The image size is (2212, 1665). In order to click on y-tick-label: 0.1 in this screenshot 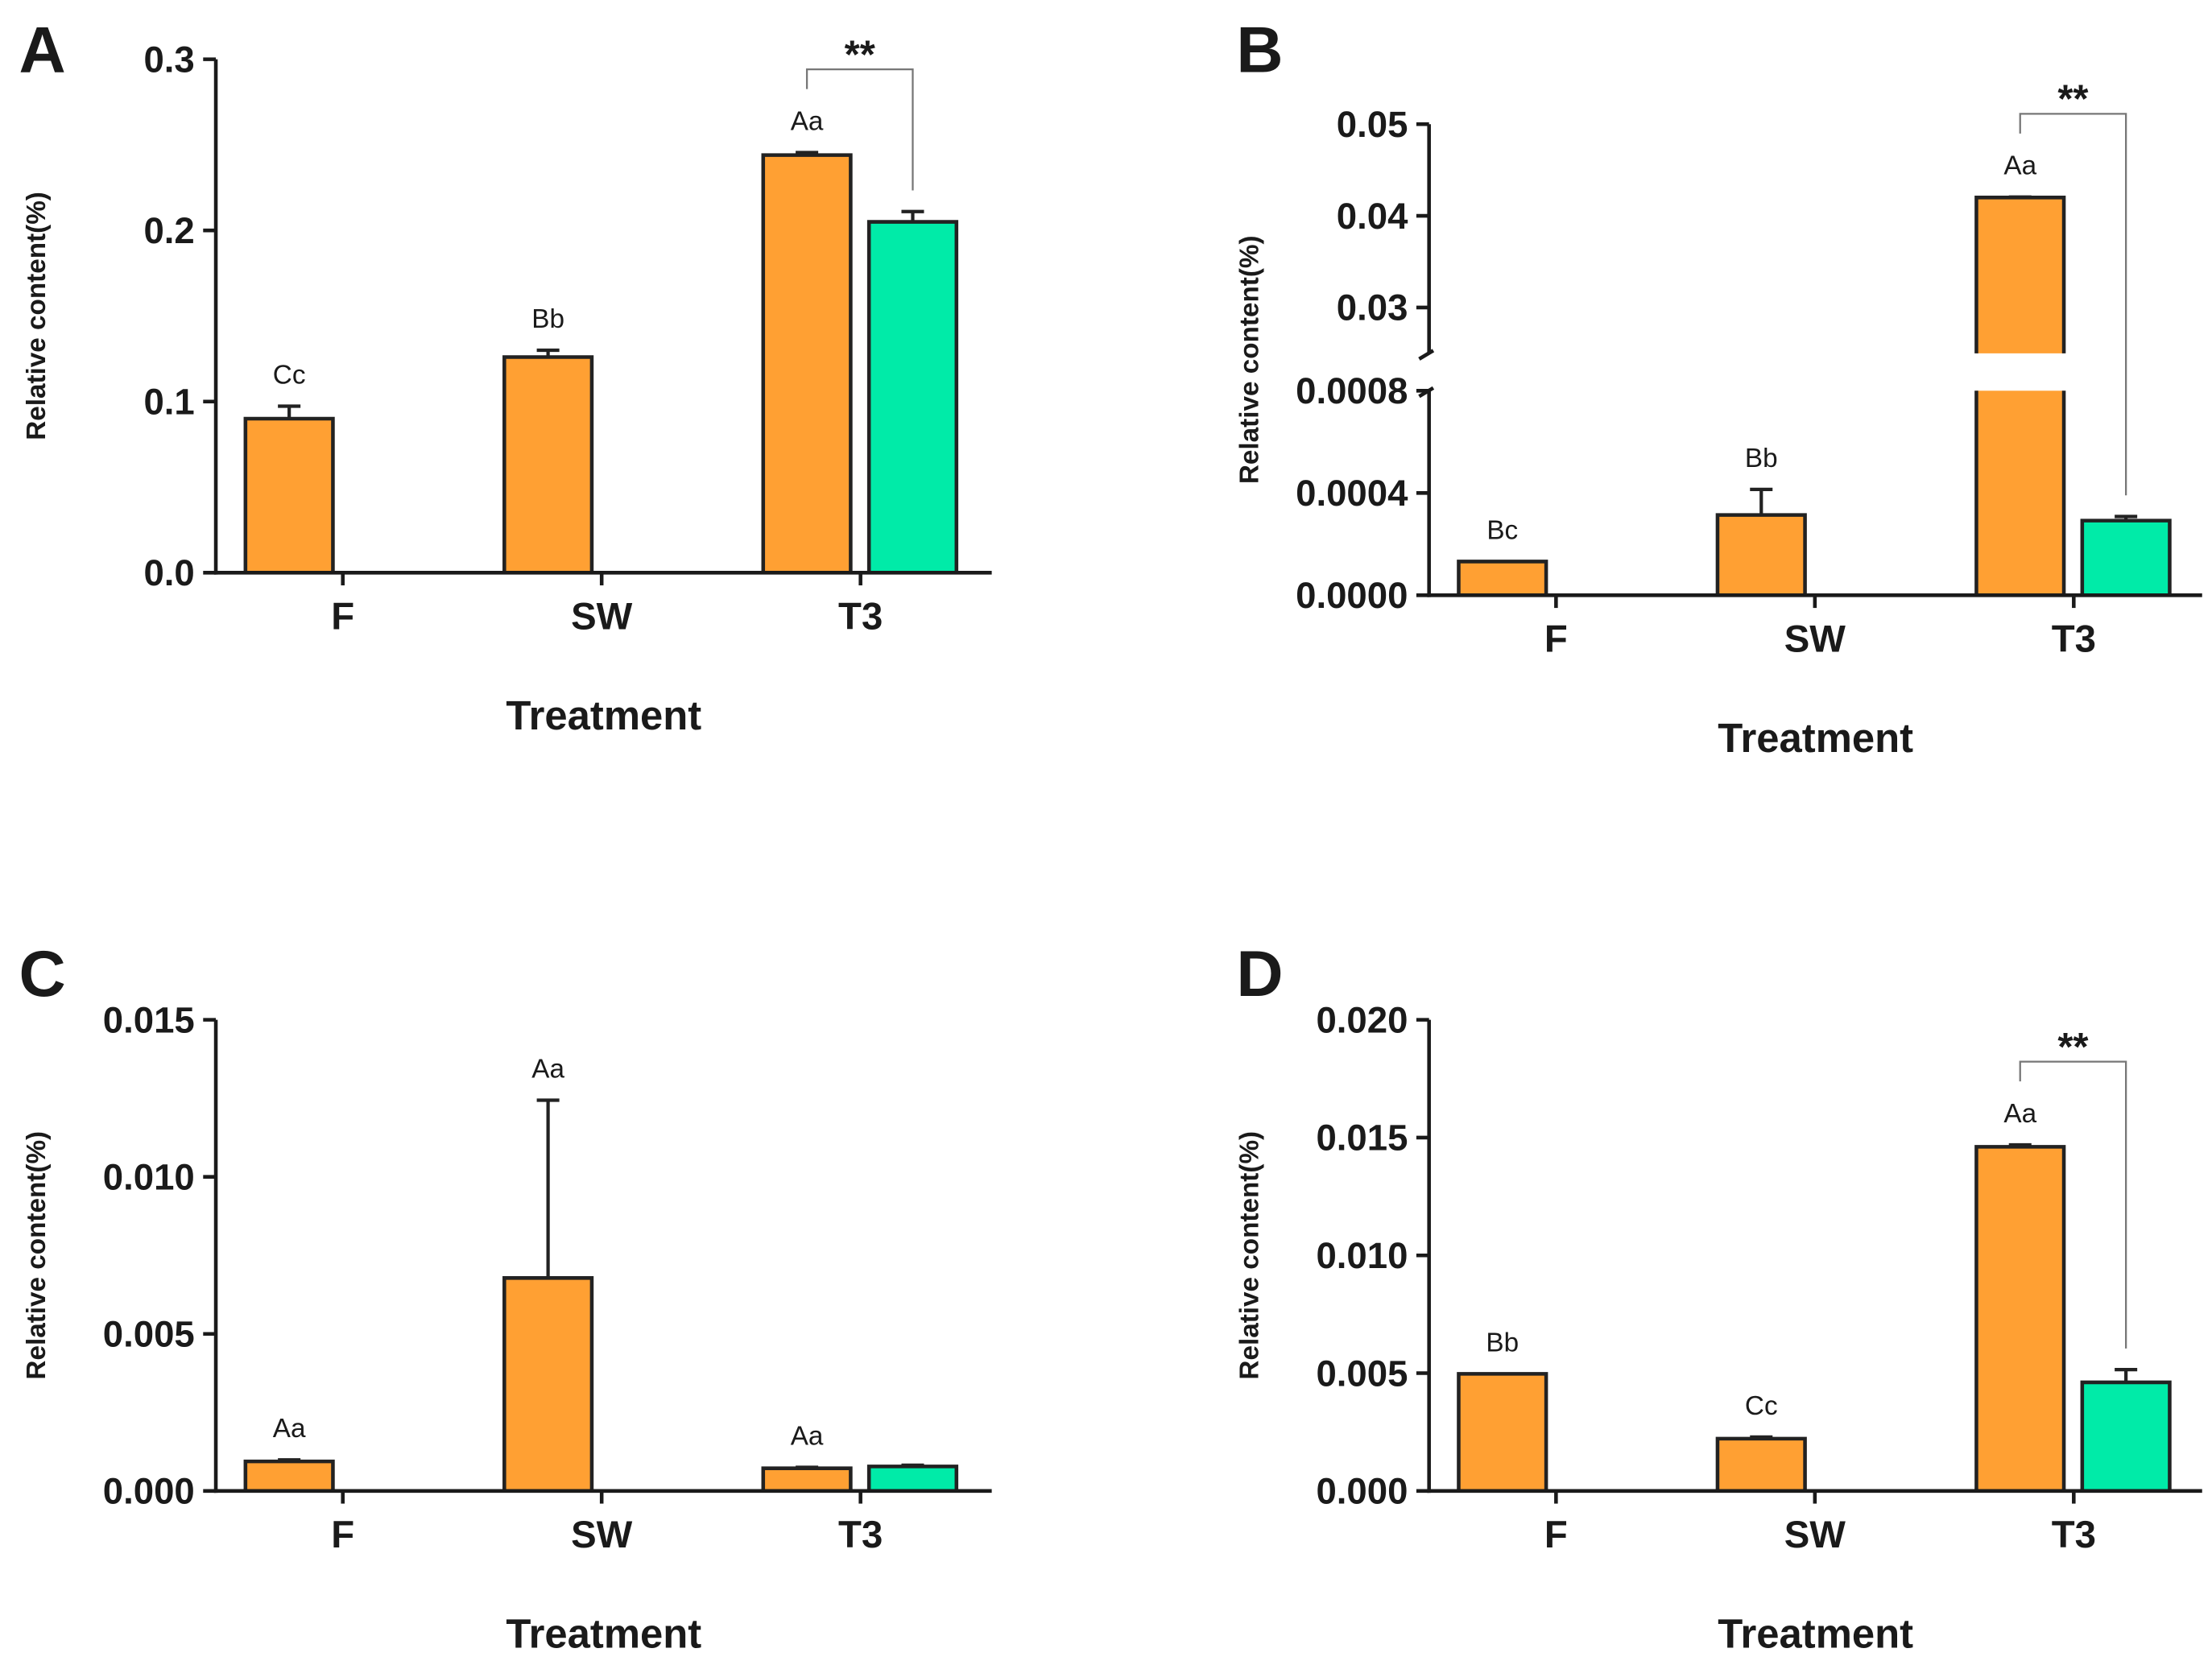, I will do `click(168, 401)`.